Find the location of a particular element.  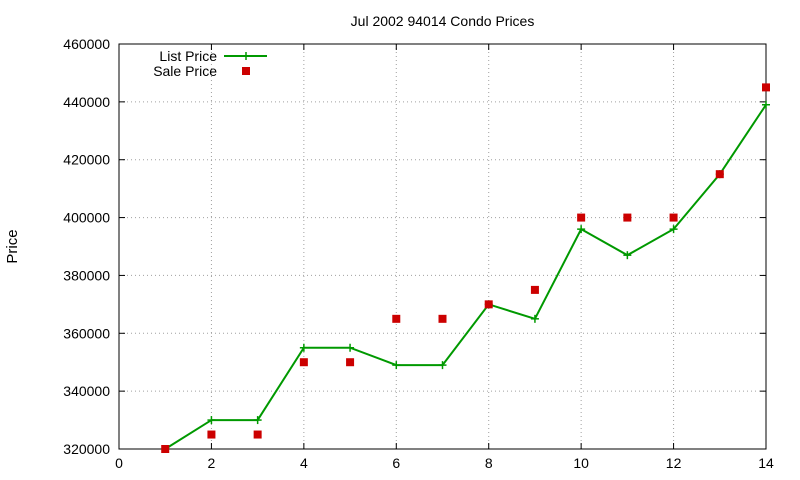

y-tick-label: 400000 is located at coordinates (86, 218).